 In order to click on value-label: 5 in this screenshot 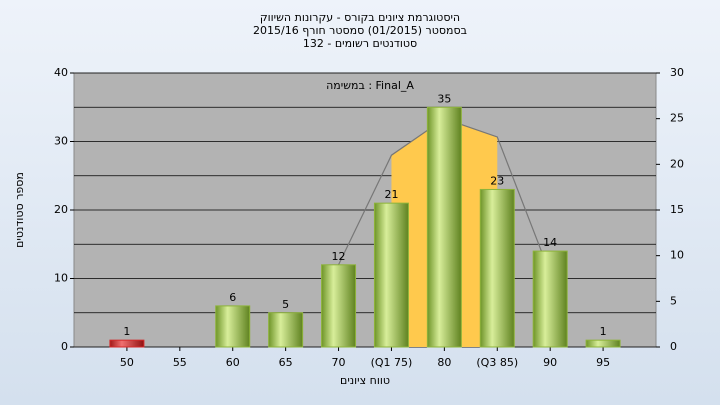, I will do `click(285, 304)`.